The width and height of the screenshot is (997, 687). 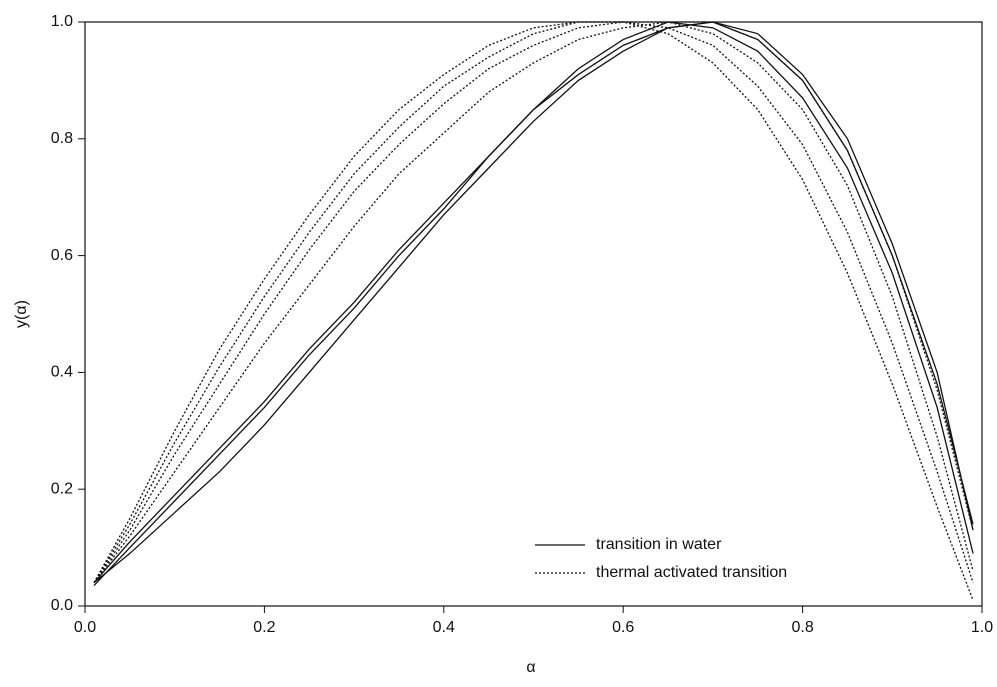 What do you see at coordinates (802, 627) in the screenshot?
I see `x-tick-label: 0.8` at bounding box center [802, 627].